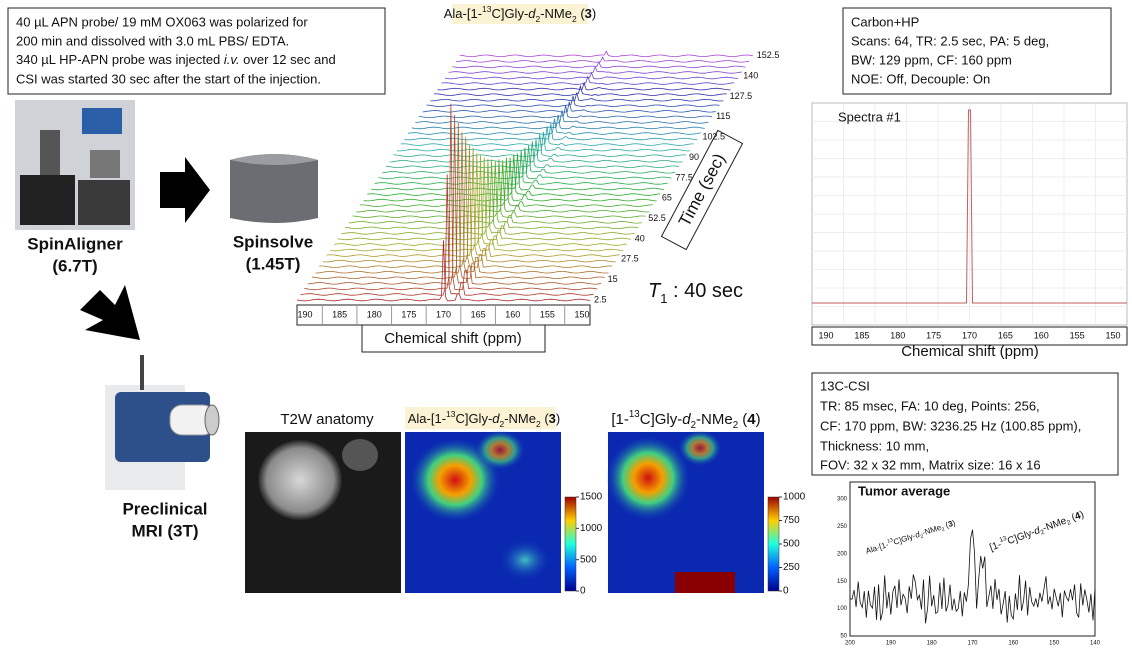 This screenshot has height=648, width=1132. I want to click on arrow-down, so click(110, 312).